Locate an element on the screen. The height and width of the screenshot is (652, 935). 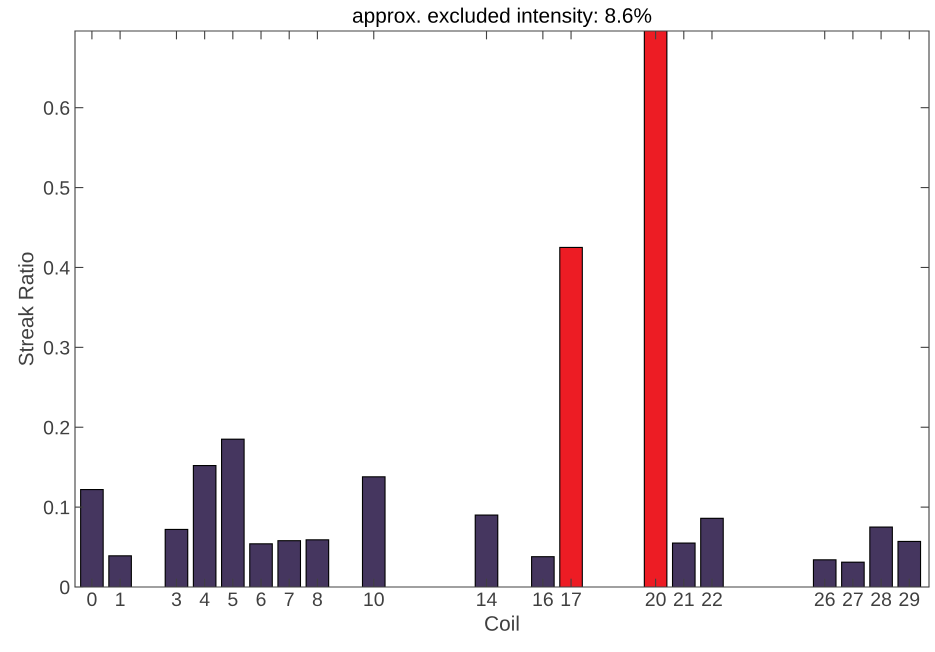
y-tick-label: 0.2 is located at coordinates (57, 427).